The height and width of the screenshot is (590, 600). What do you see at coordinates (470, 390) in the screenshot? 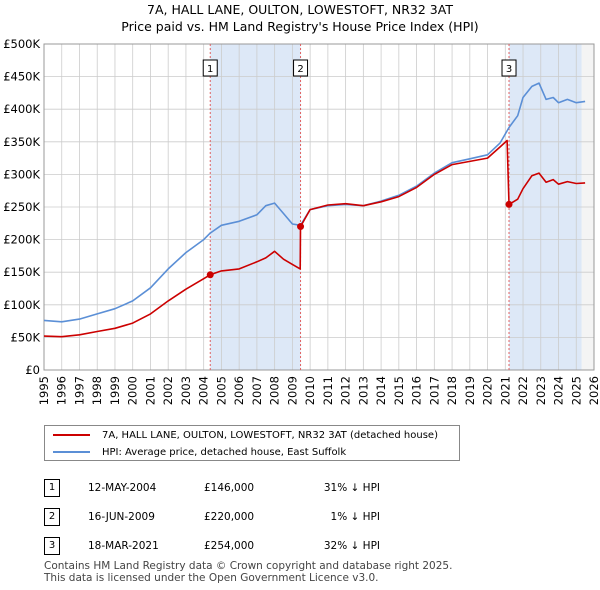
I see `x-tick-label: 2019` at bounding box center [470, 390].